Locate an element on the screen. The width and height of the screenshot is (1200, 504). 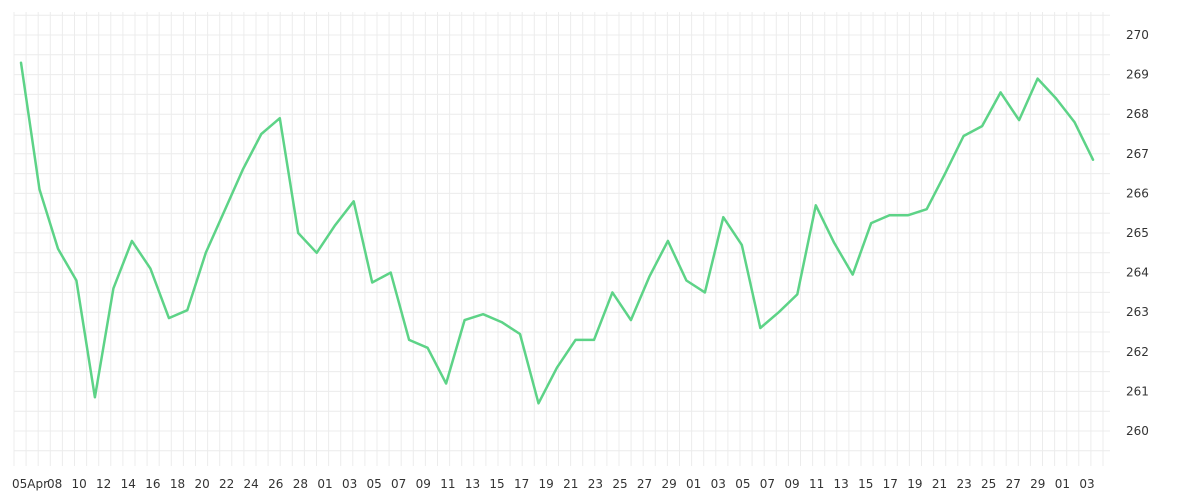
x-tick-label: 08 is located at coordinates (54, 484).